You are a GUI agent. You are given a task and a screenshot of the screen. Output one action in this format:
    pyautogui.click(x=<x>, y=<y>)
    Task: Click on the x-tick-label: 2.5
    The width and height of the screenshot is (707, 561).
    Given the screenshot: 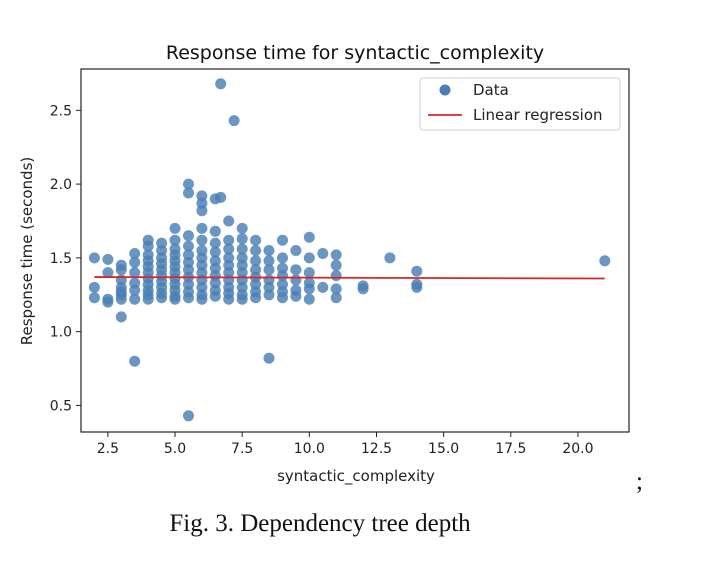 What is the action you would take?
    pyautogui.click(x=108, y=449)
    